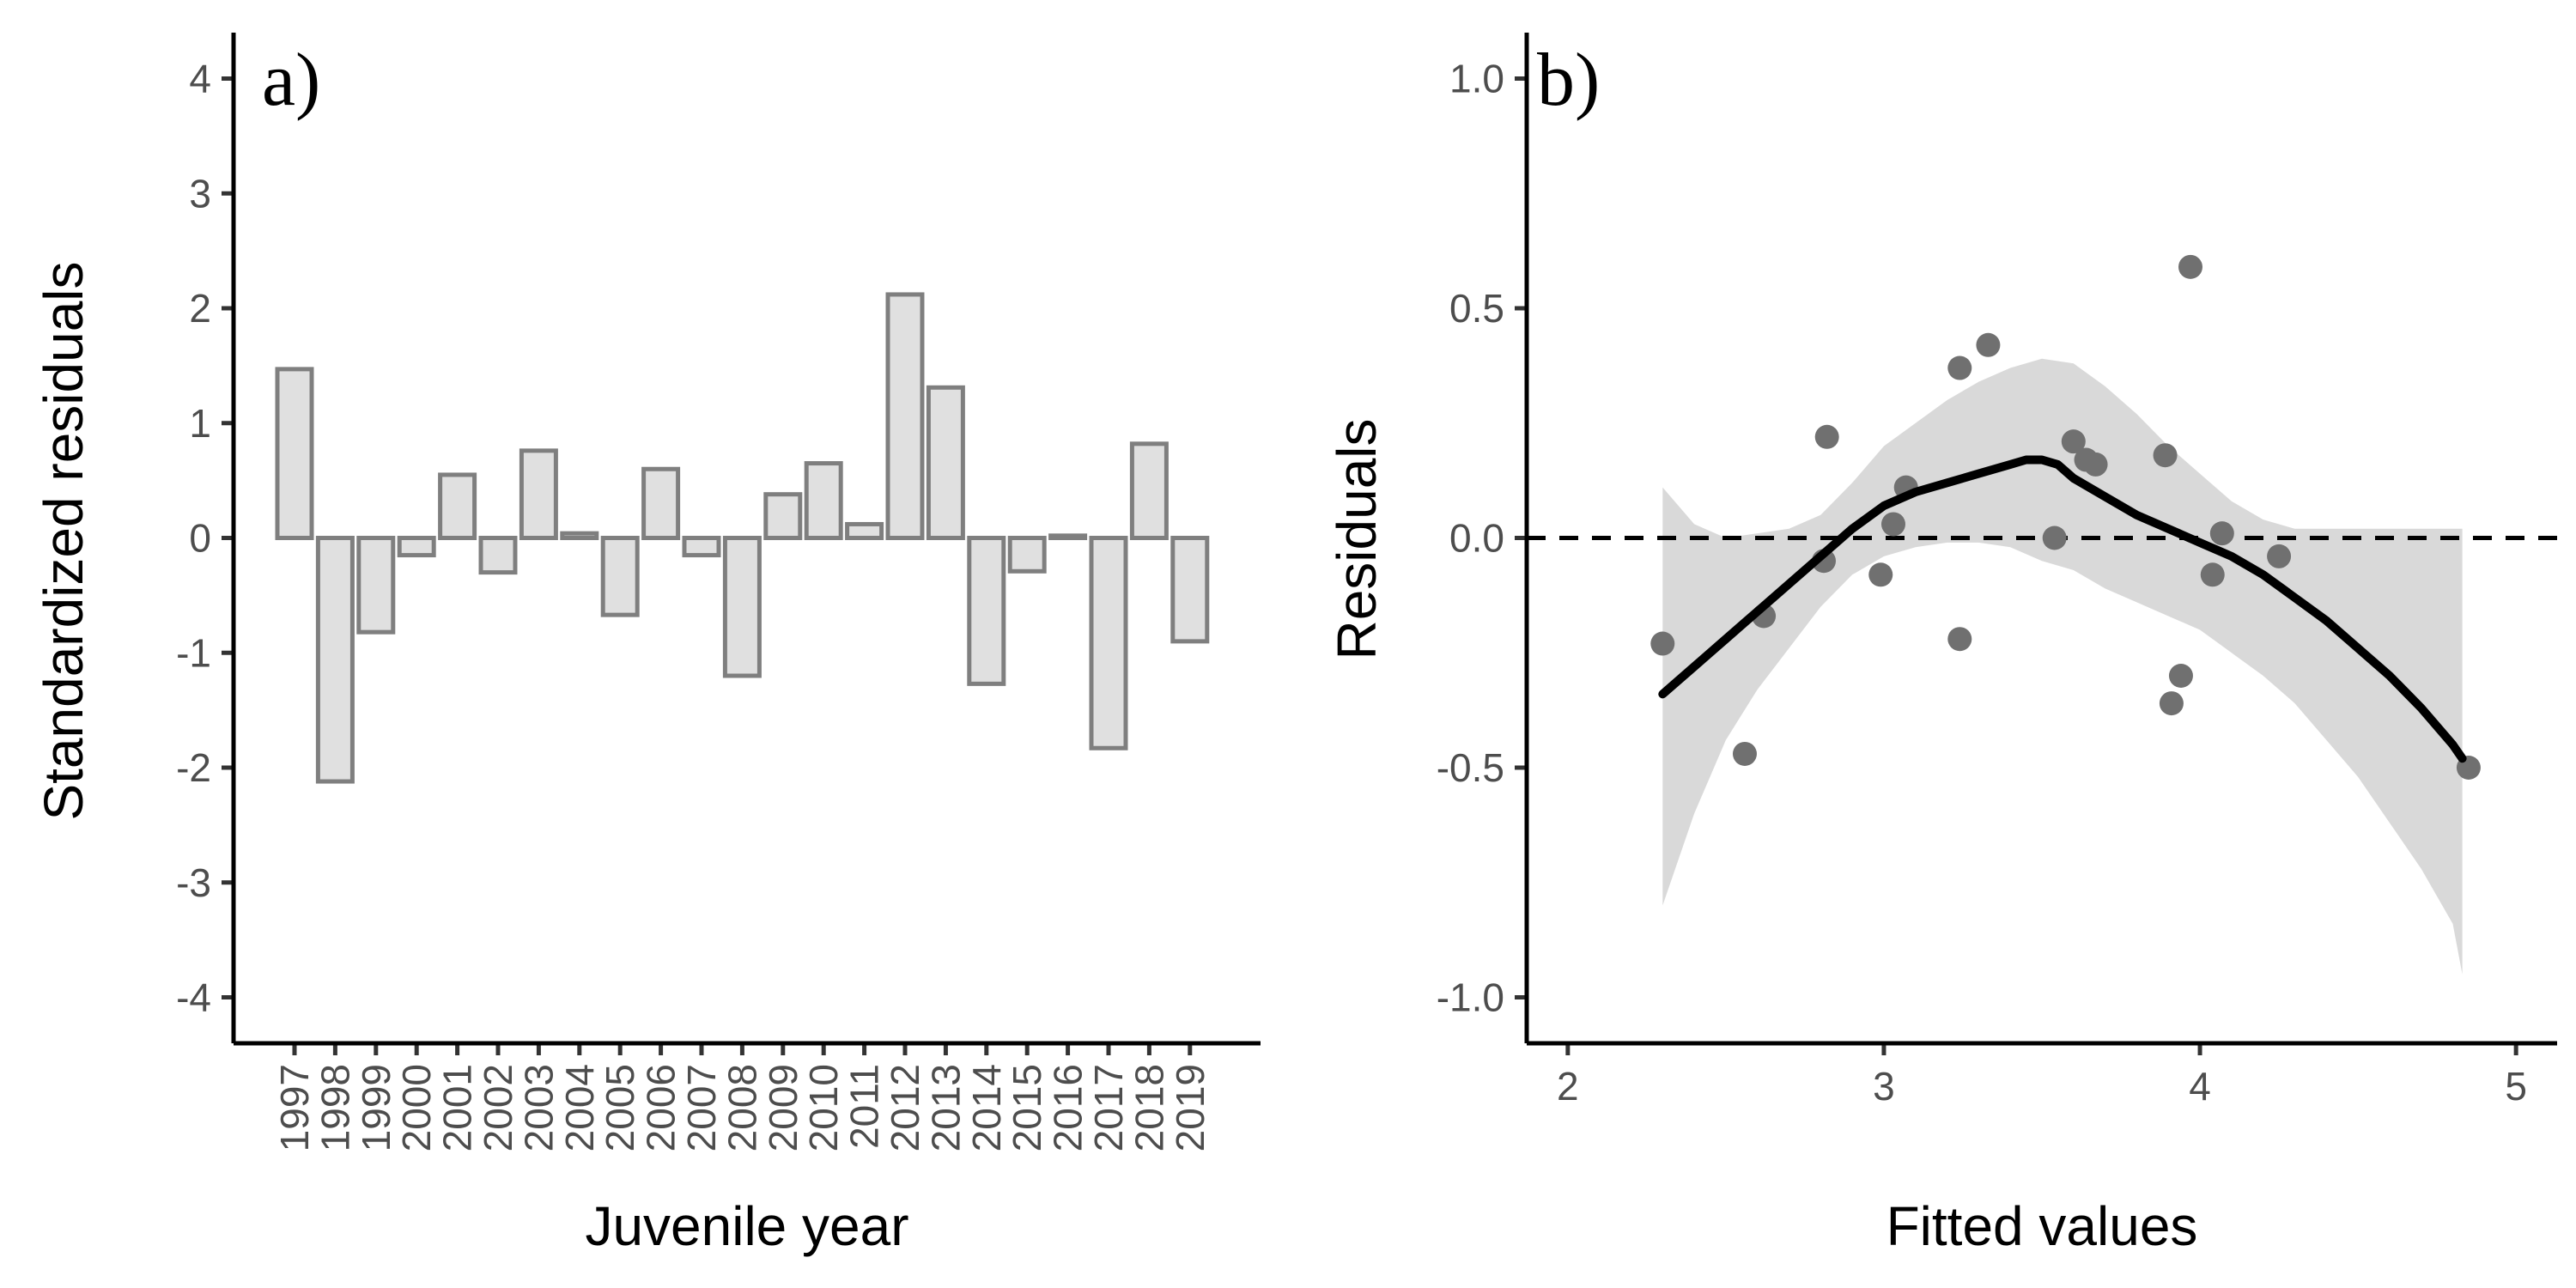  I want to click on y-tick-label: 1.0, so click(1477, 79).